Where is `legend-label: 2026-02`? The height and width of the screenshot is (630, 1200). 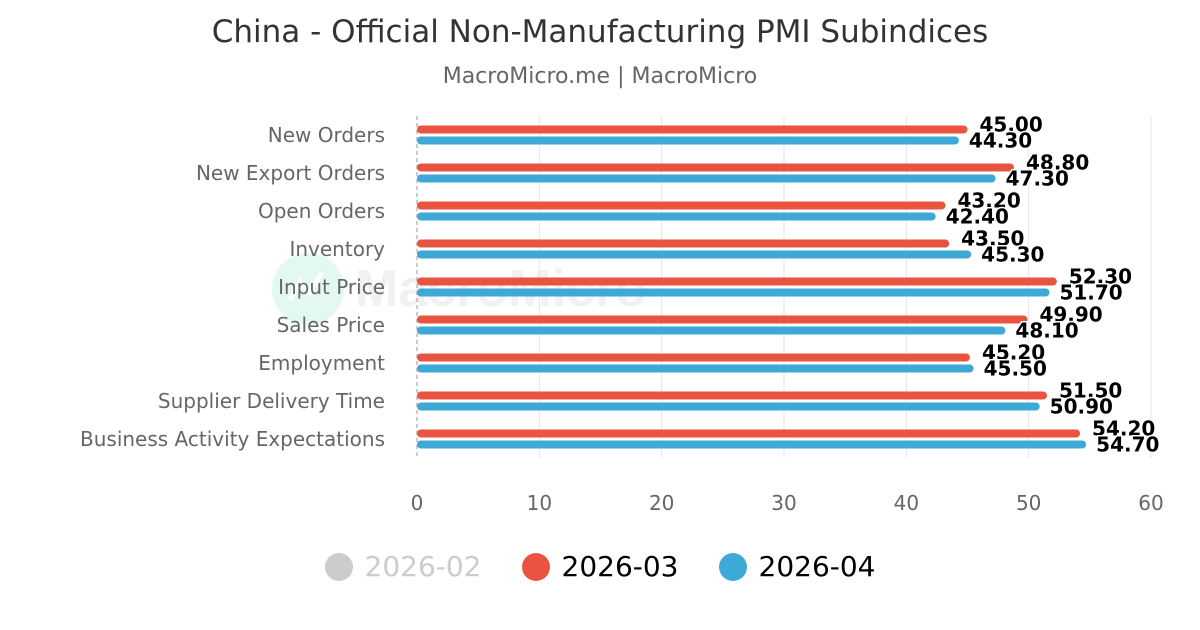 legend-label: 2026-02 is located at coordinates (423, 566).